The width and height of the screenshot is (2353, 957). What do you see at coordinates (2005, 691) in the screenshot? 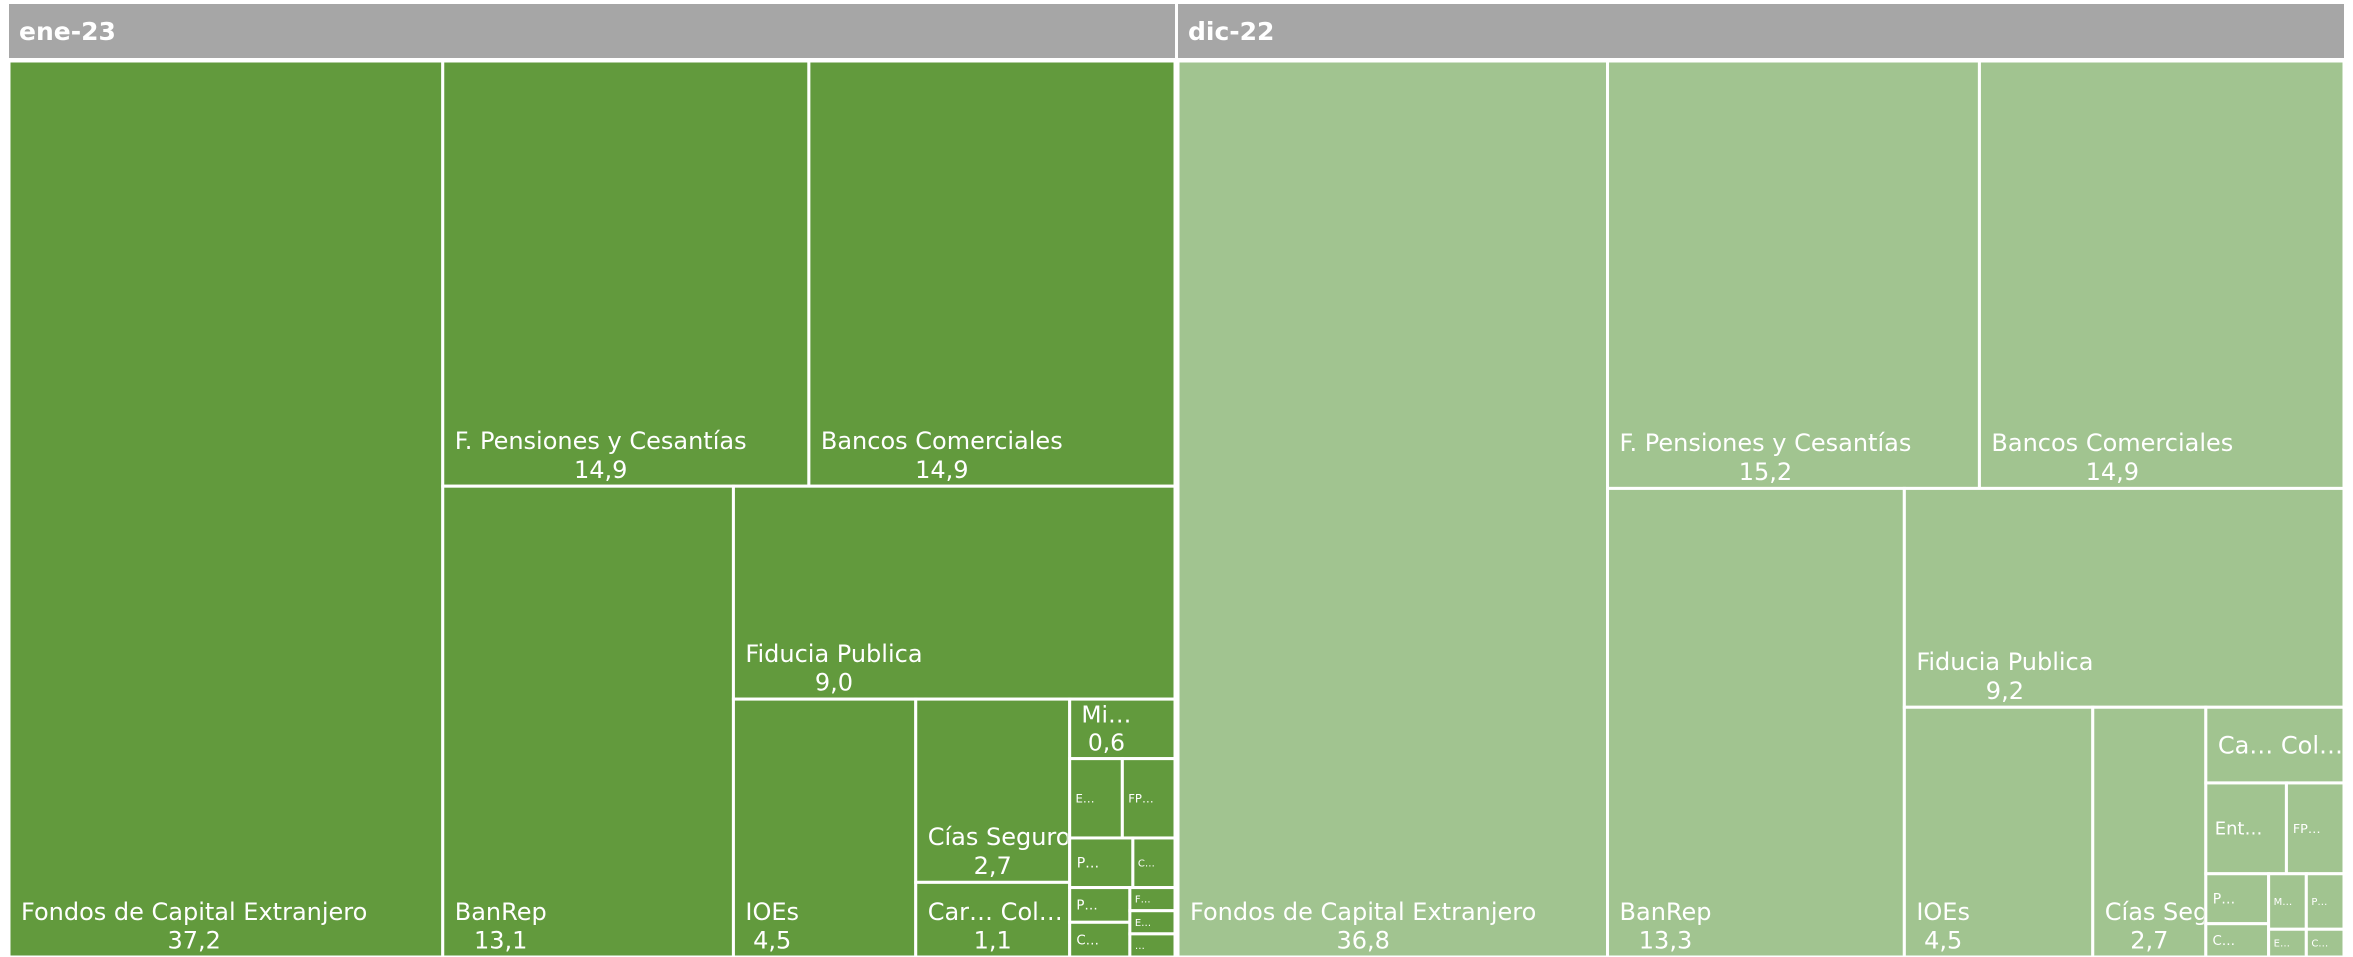
I see `tile-value-label: 9,2` at bounding box center [2005, 691].